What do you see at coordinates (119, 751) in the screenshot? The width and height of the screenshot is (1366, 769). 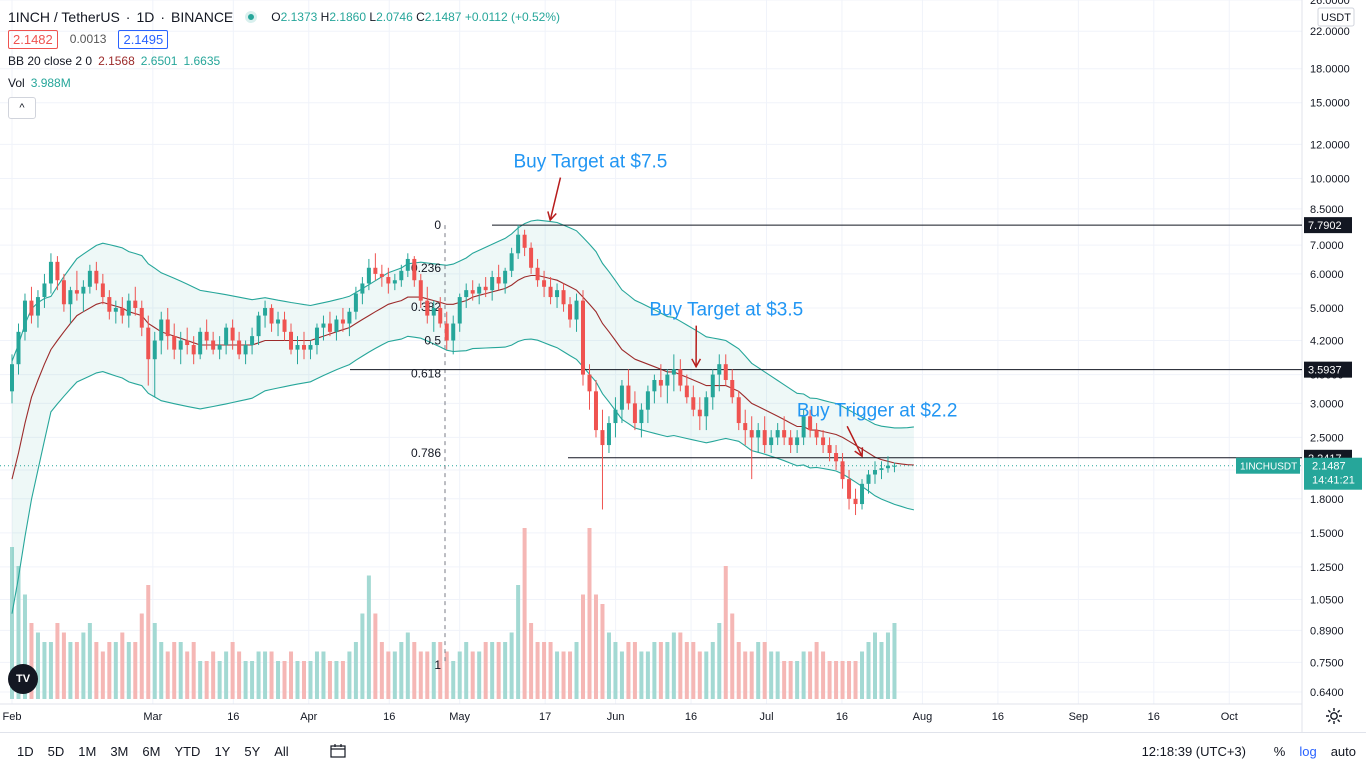 I see `range-3m: 3M` at bounding box center [119, 751].